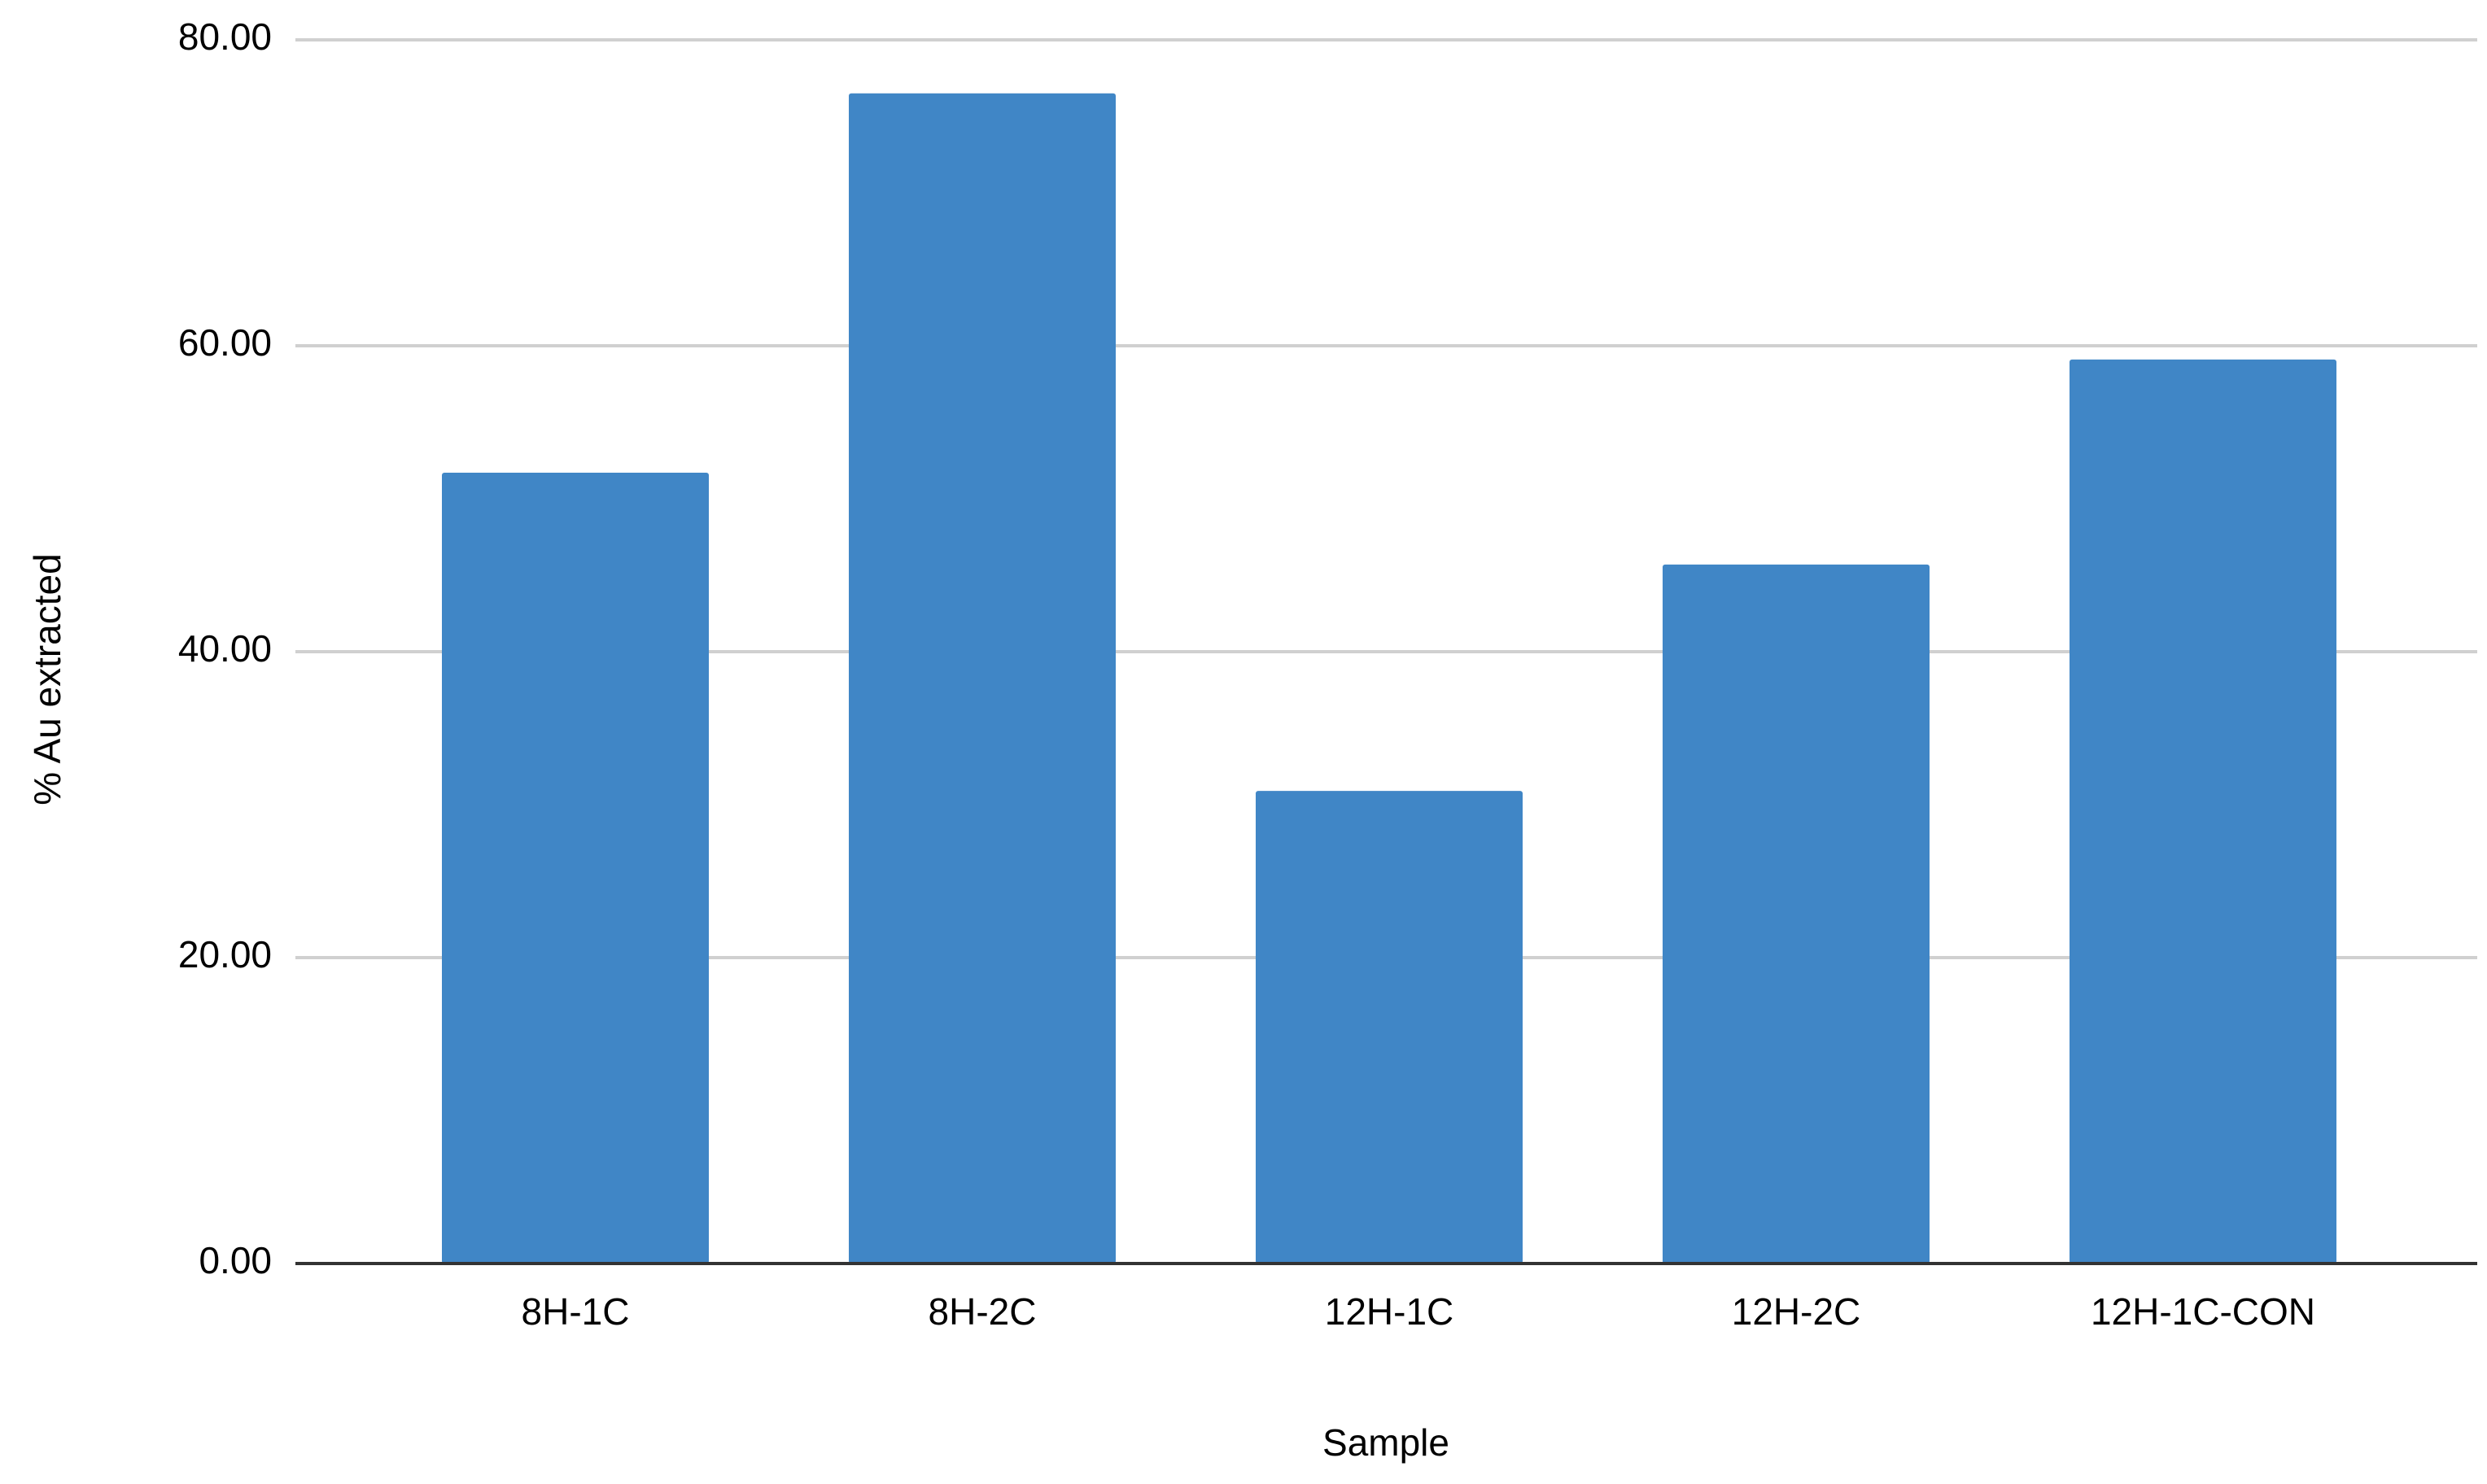 The image size is (2487, 1484). Describe the element at coordinates (225, 342) in the screenshot. I see `y-tick-label: 60.00` at that location.